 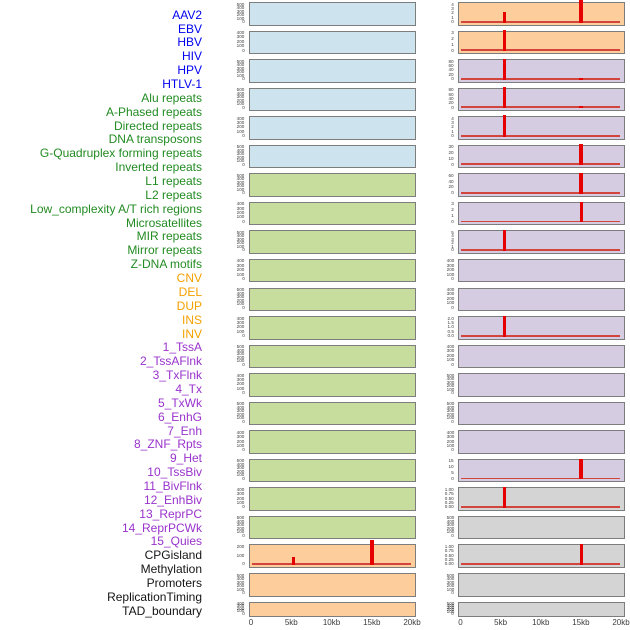 What do you see at coordinates (153, 111) in the screenshot?
I see `feature-label: A-Phased repeats` at bounding box center [153, 111].